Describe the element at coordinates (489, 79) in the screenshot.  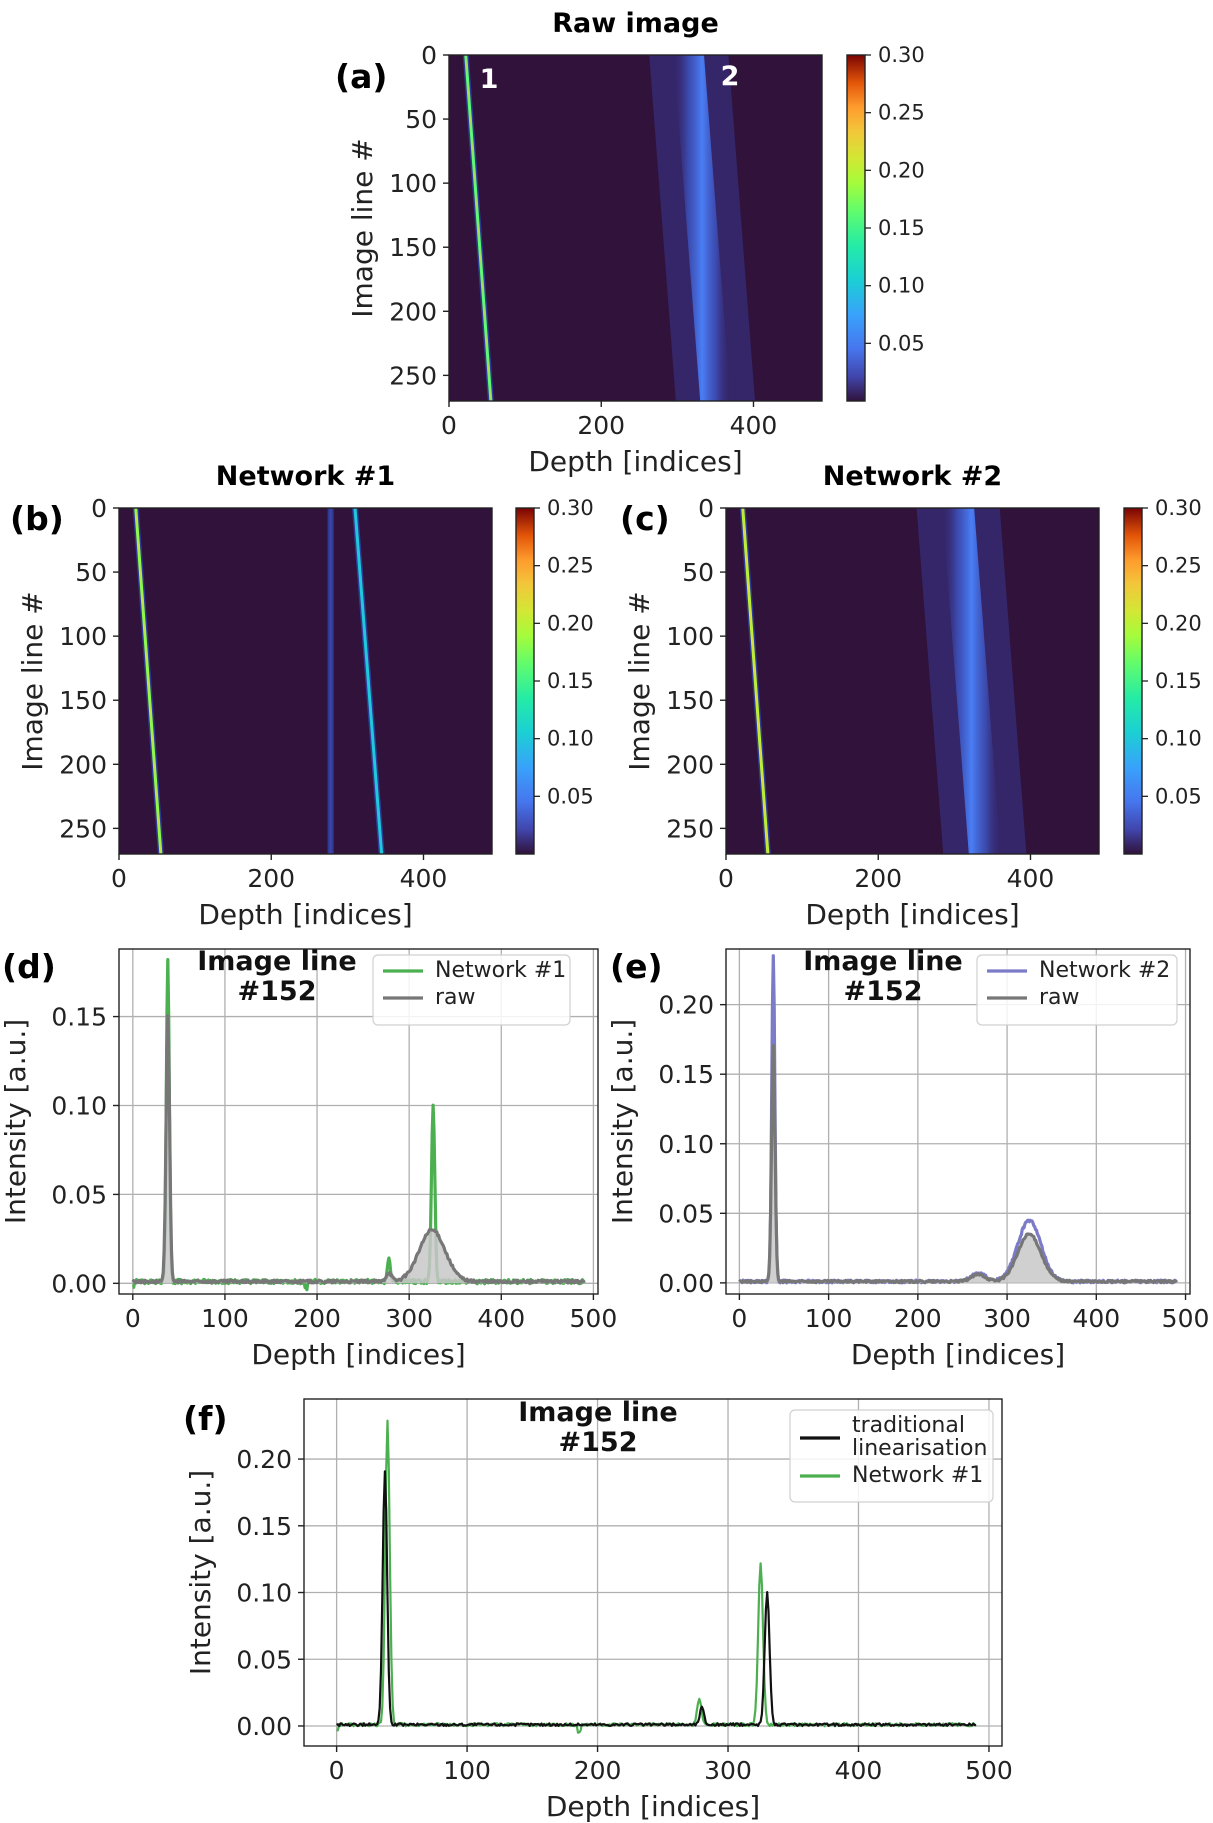
I see `feature-annotation: 1` at that location.